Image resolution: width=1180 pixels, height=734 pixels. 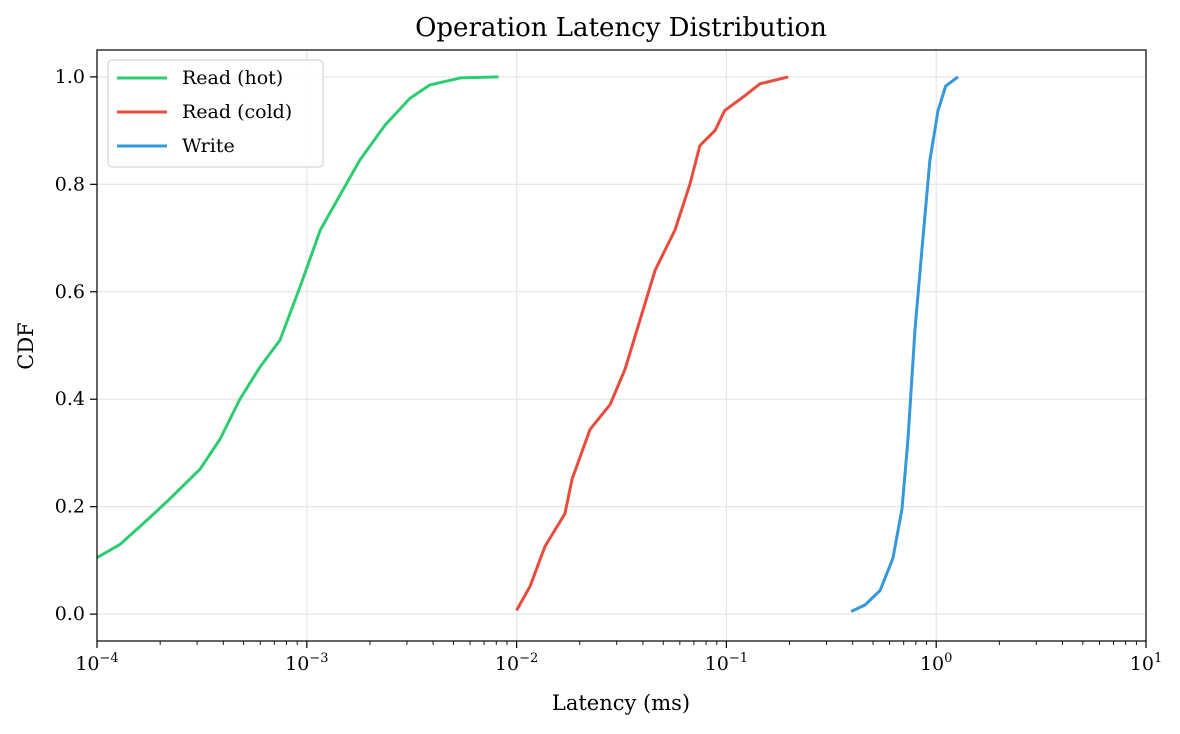 What do you see at coordinates (621, 28) in the screenshot?
I see `chart-title: Operation Latency Distribution` at bounding box center [621, 28].